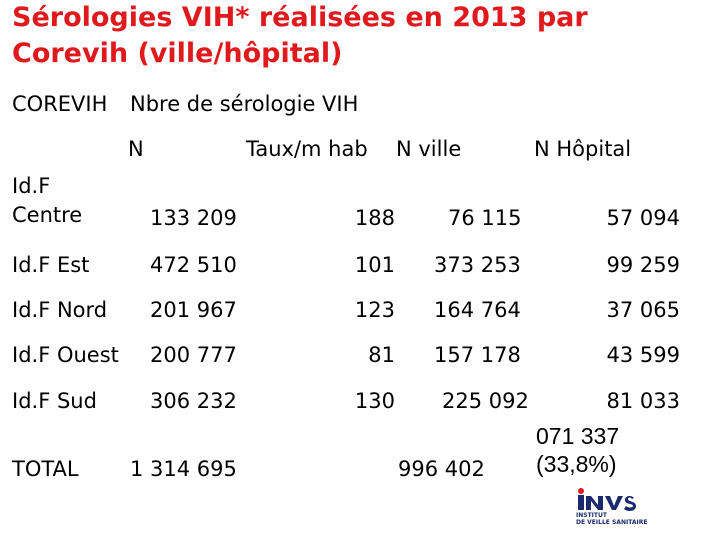 This screenshot has height=540, width=720. Describe the element at coordinates (374, 265) in the screenshot. I see `cell-taux-est: 101` at that location.